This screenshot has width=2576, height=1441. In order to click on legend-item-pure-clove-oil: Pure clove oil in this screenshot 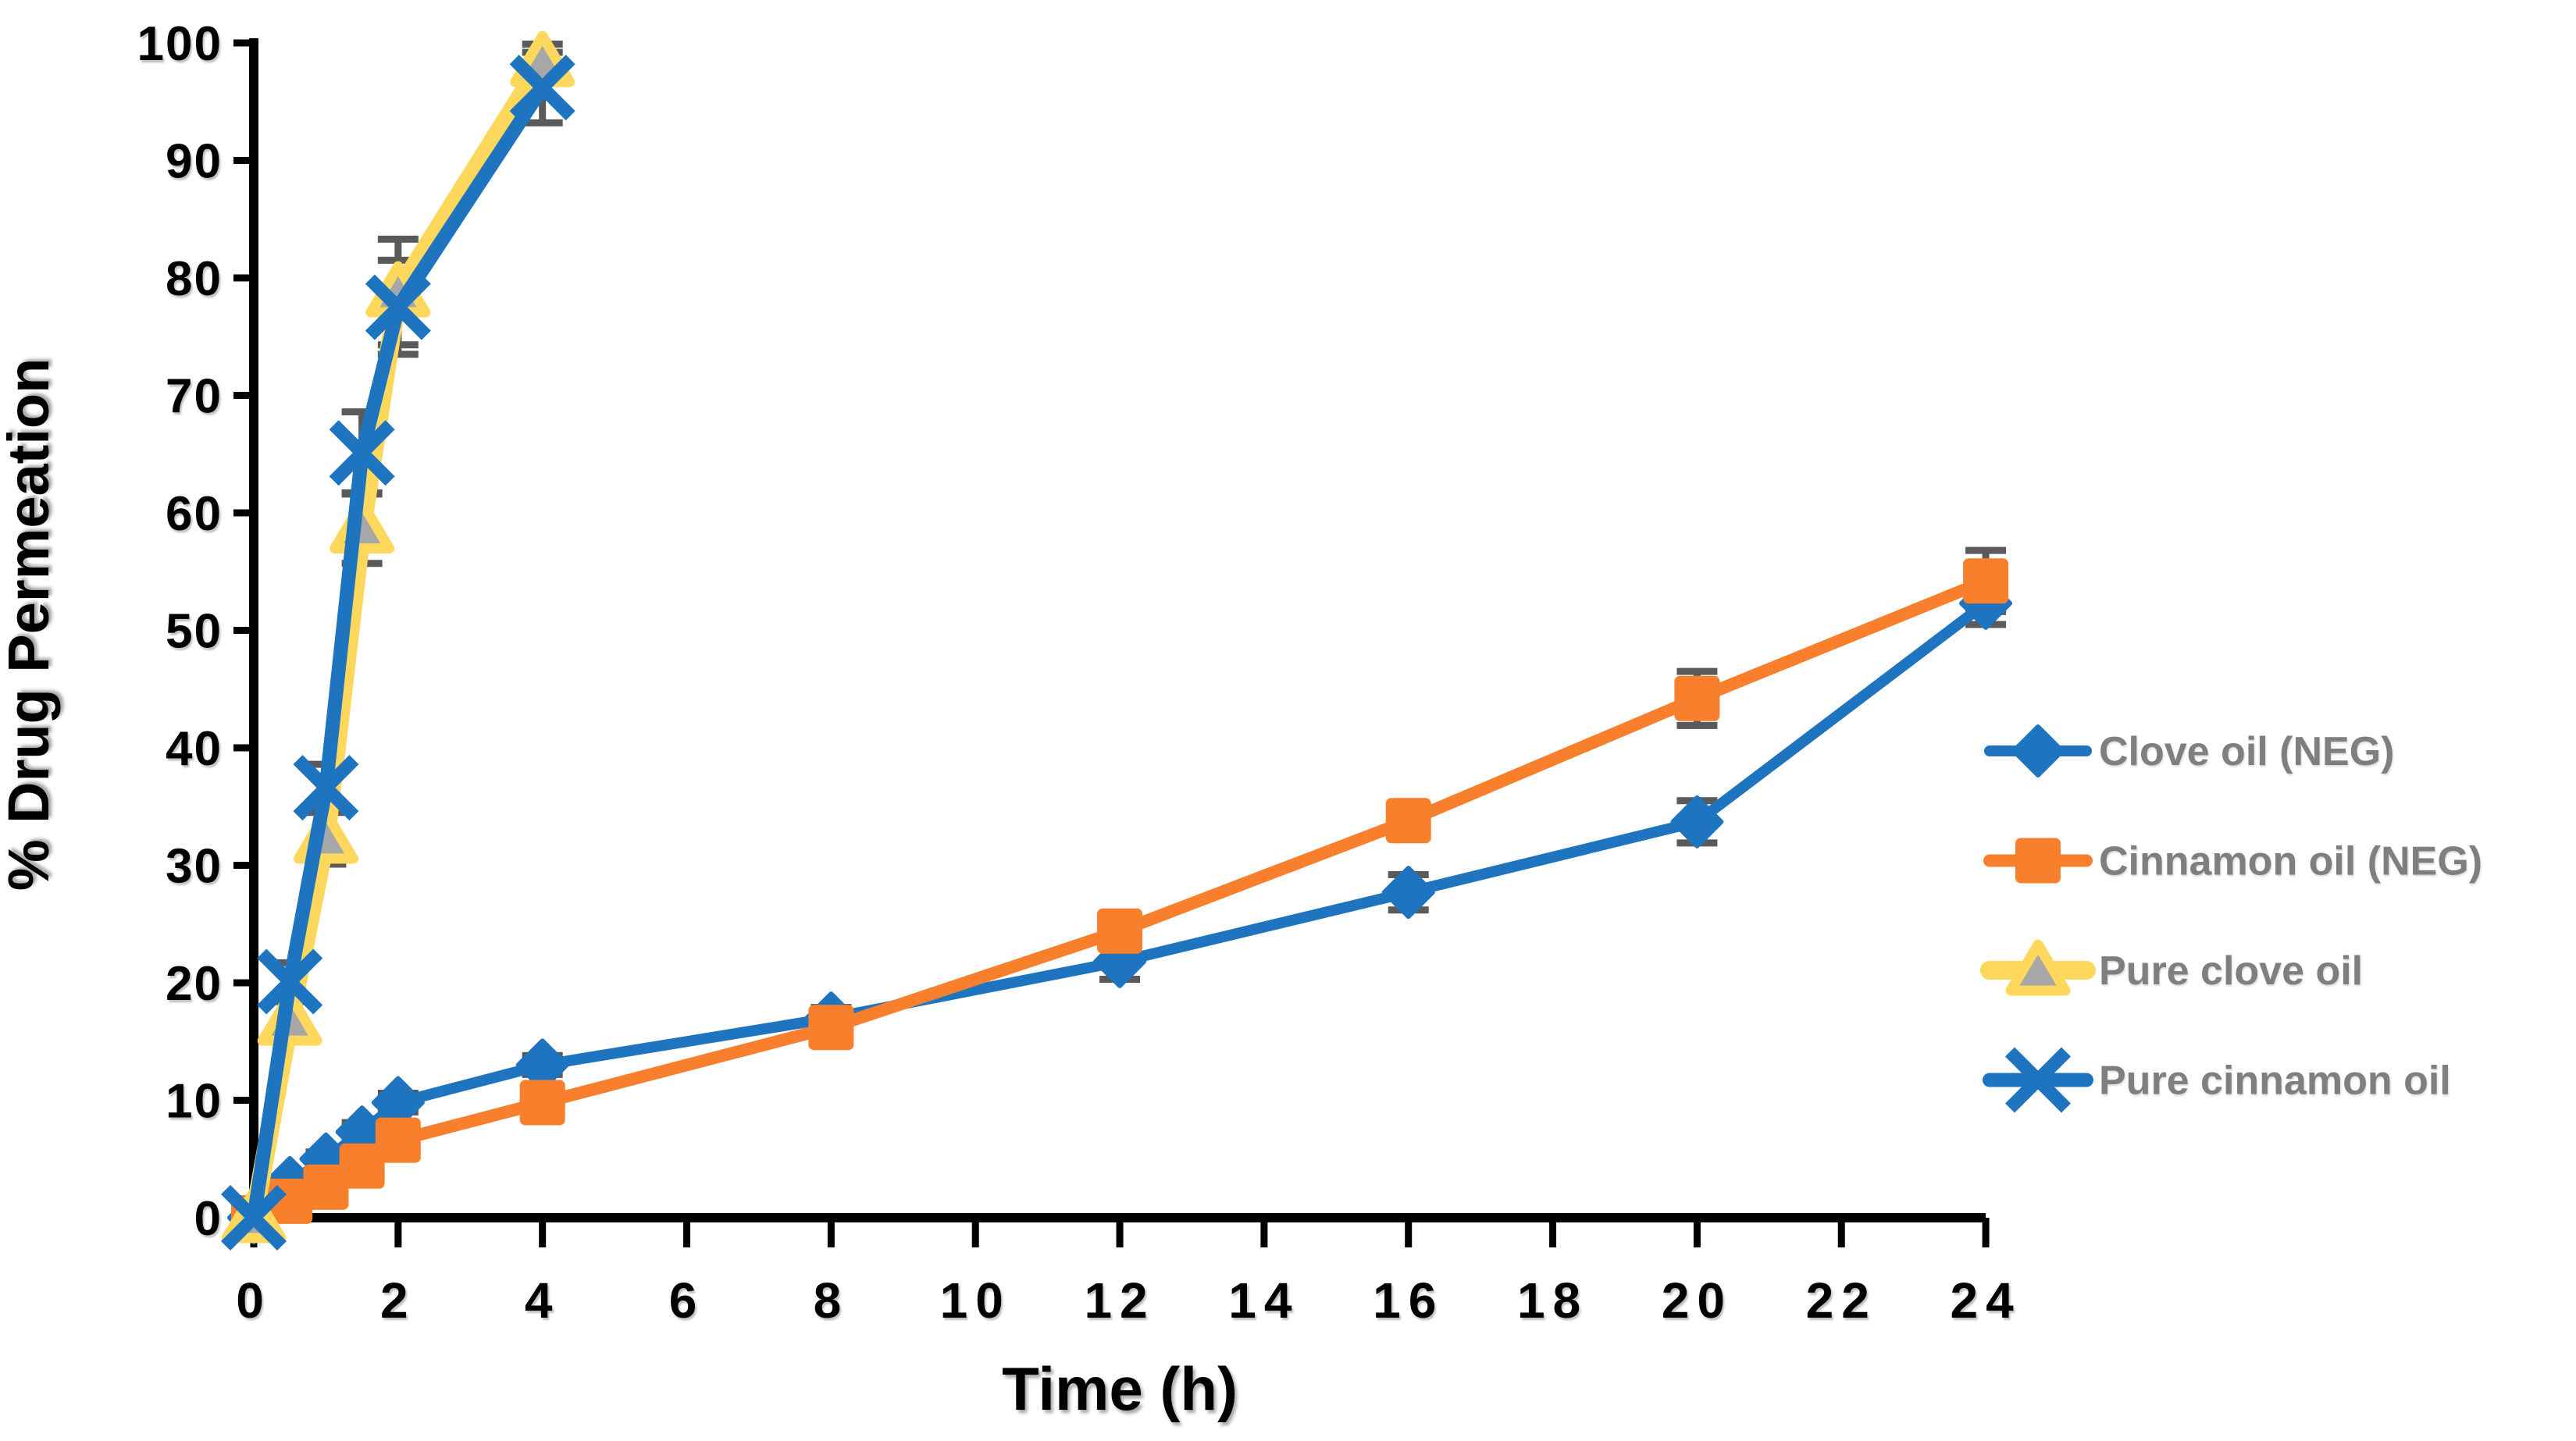, I will do `click(2171, 967)`.